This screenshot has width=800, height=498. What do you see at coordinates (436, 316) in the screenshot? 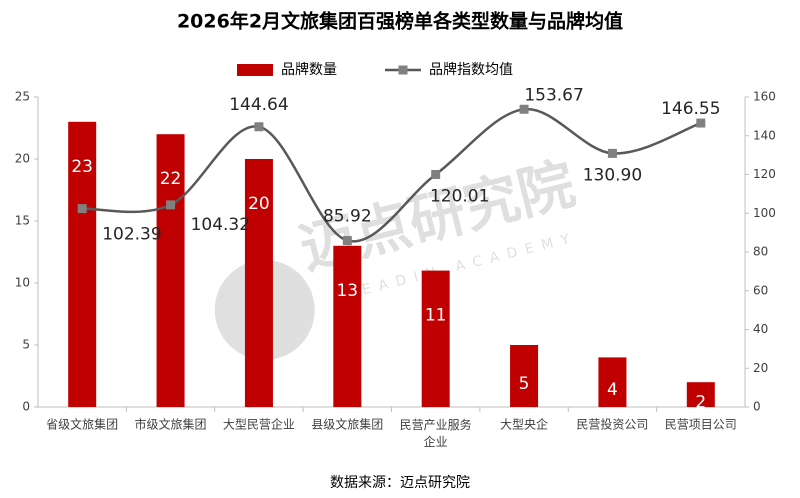
I see `bar-value-label: 11` at bounding box center [436, 316].